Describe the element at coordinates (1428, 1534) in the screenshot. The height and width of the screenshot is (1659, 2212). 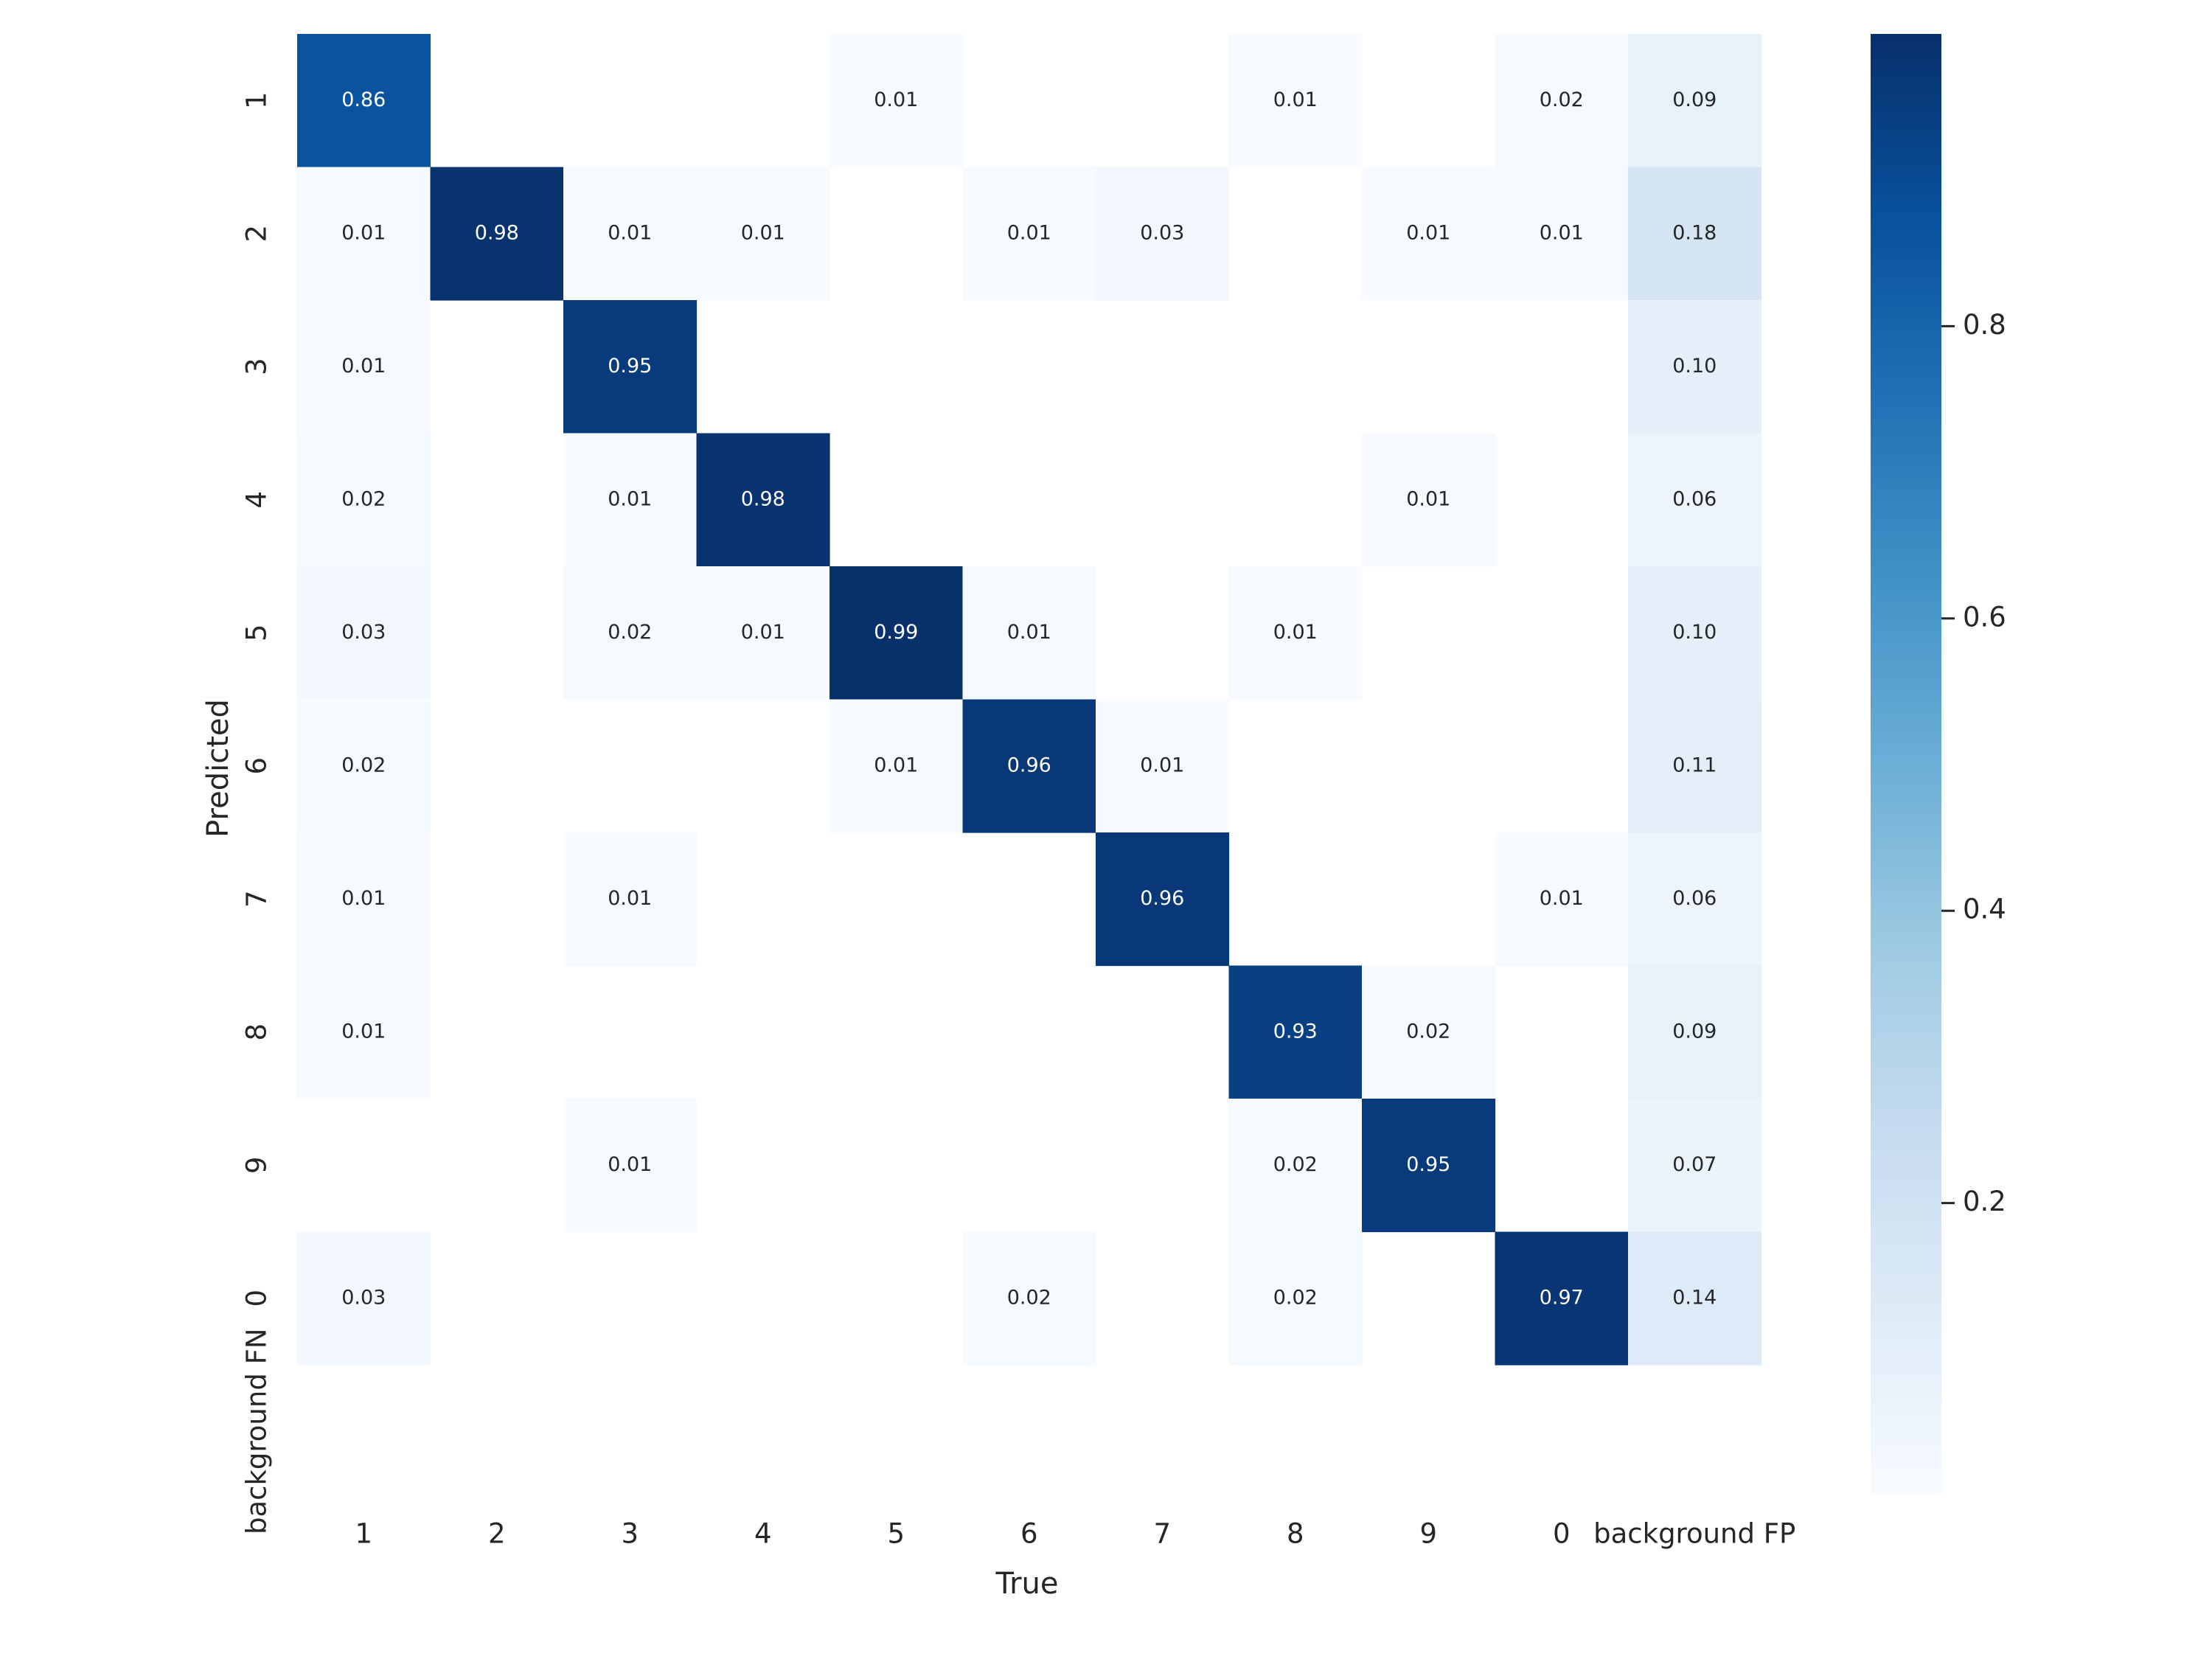
I see `x-tick-label: 9` at that location.